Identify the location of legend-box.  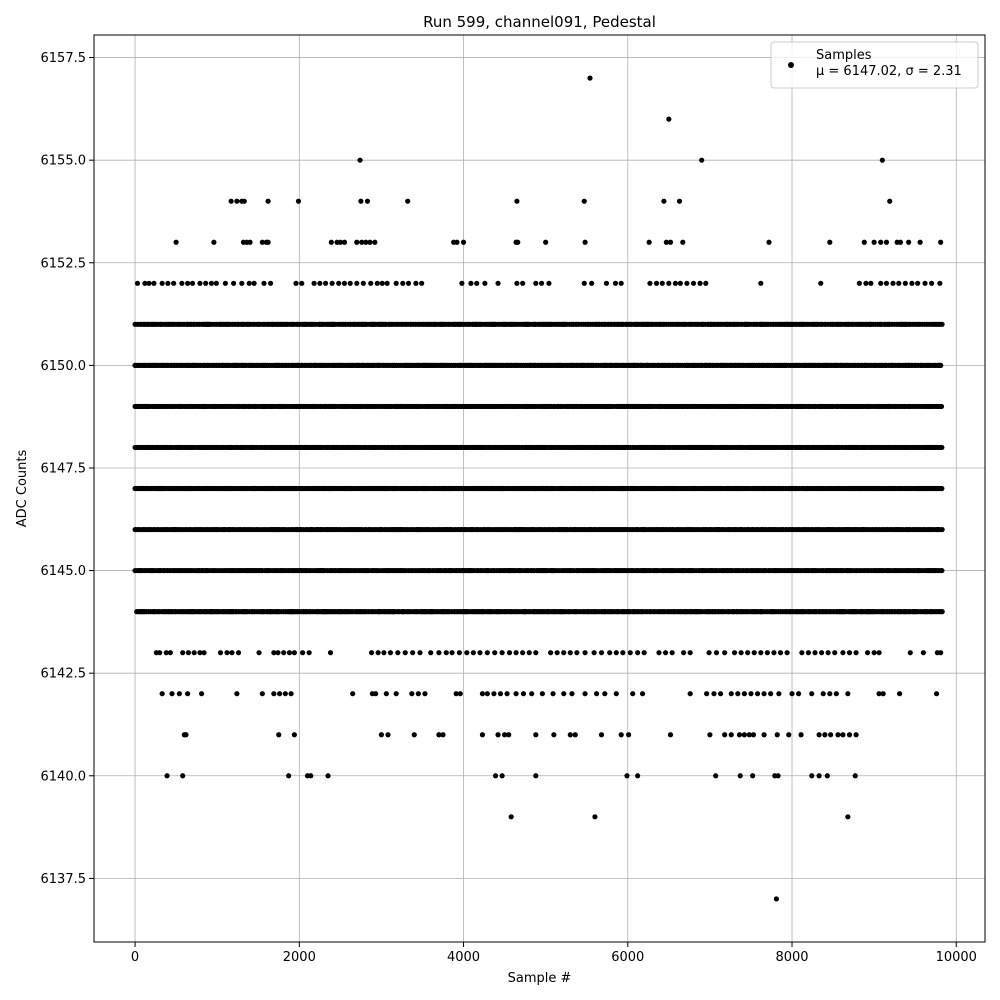
(874, 65).